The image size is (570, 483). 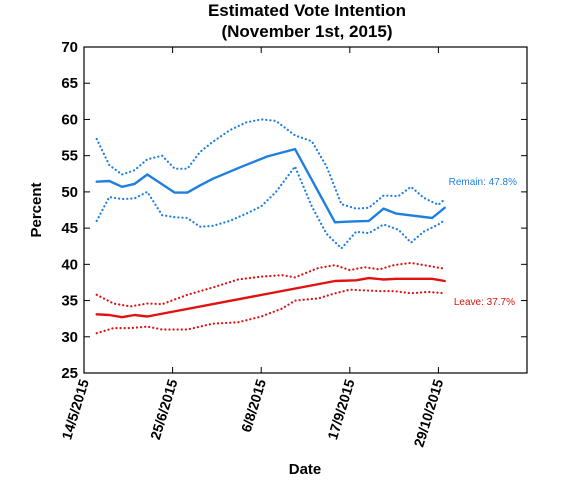 I want to click on x-tick-label: 6/8/2015, so click(x=253, y=405).